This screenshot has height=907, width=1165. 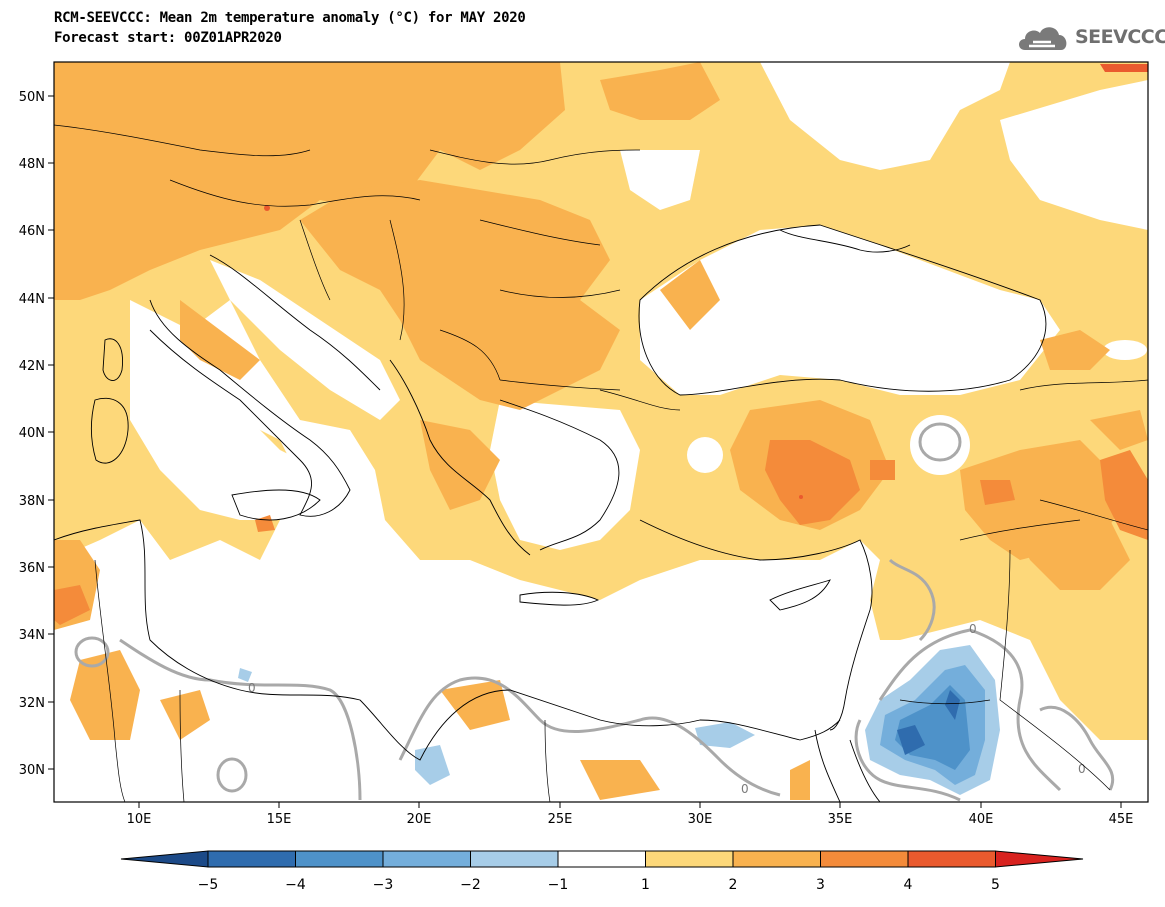 What do you see at coordinates (470, 885) in the screenshot?
I see `colorbar-tick: −2` at bounding box center [470, 885].